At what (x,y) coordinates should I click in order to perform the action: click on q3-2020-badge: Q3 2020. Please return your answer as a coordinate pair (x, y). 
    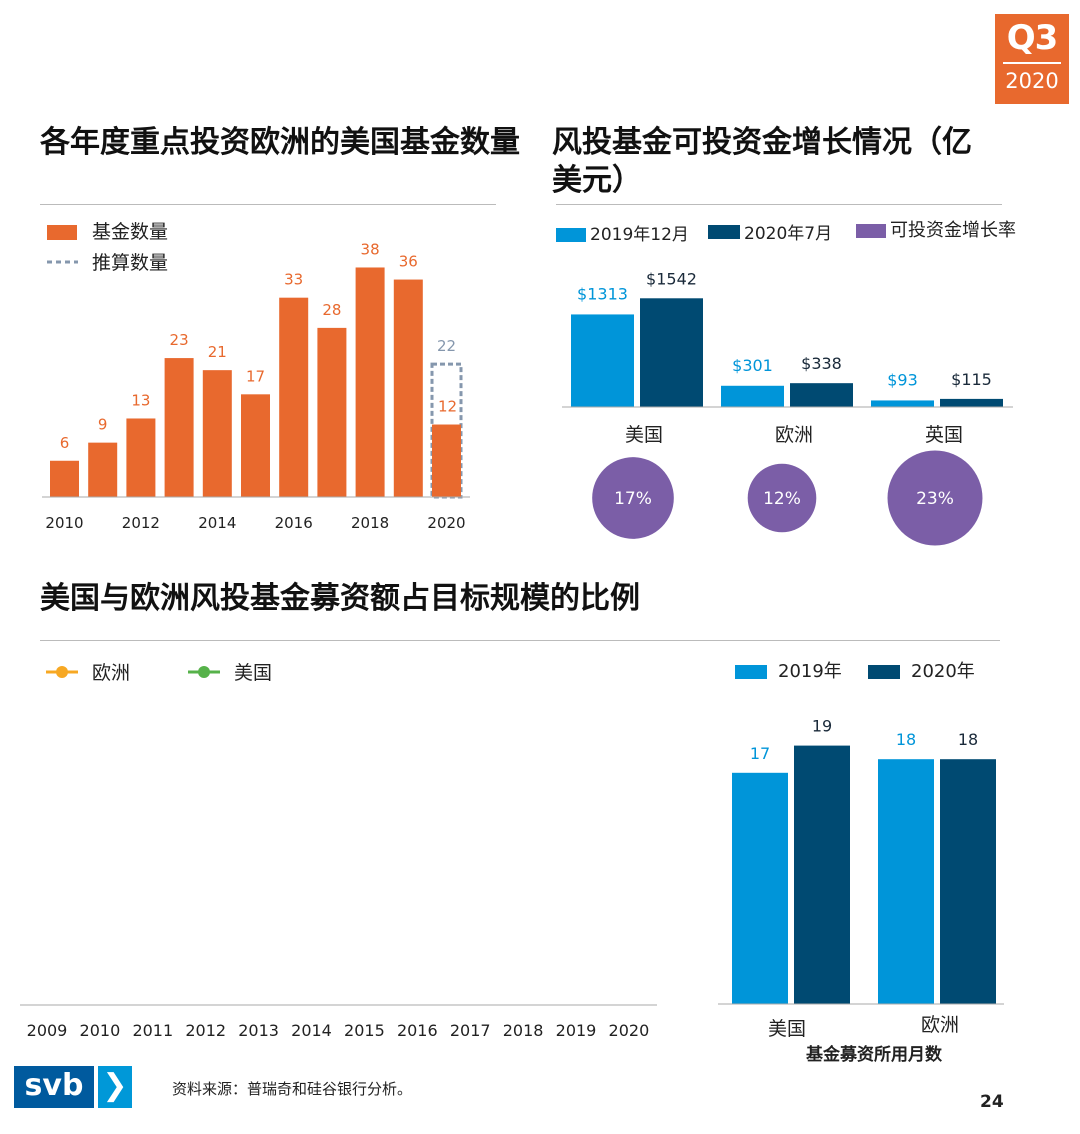
    Looking at the image, I should click on (1032, 59).